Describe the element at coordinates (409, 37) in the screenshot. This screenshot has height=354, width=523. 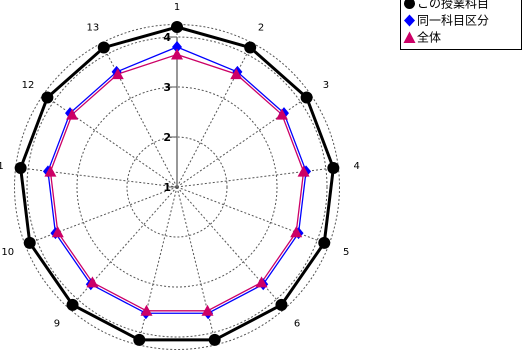
I see `legend-marker-triangle-icon` at that location.